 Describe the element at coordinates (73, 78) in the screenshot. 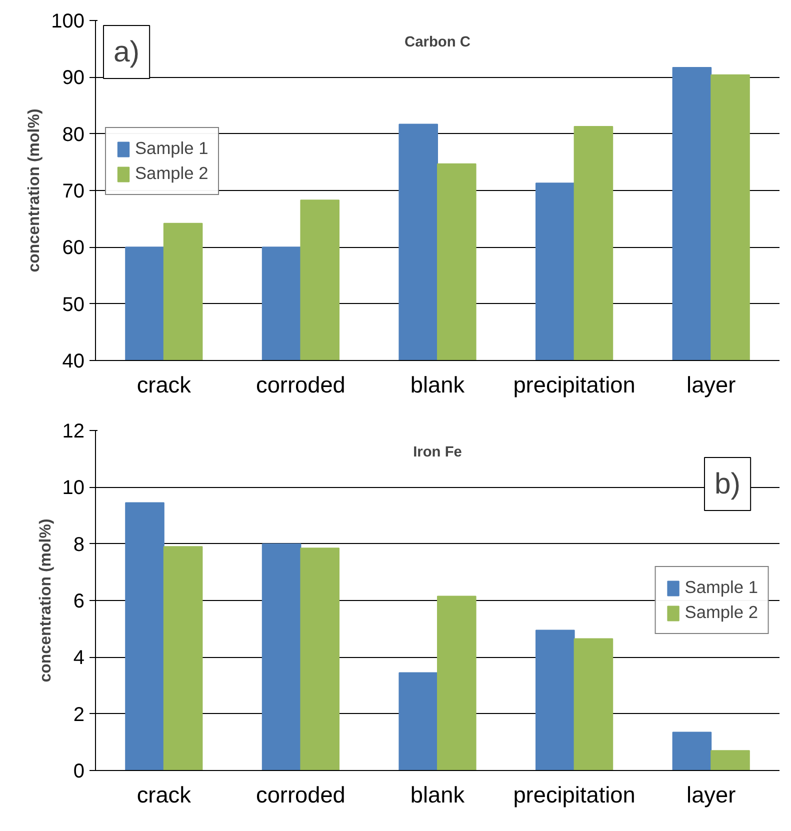

I see `y-tick-label: 90` at that location.